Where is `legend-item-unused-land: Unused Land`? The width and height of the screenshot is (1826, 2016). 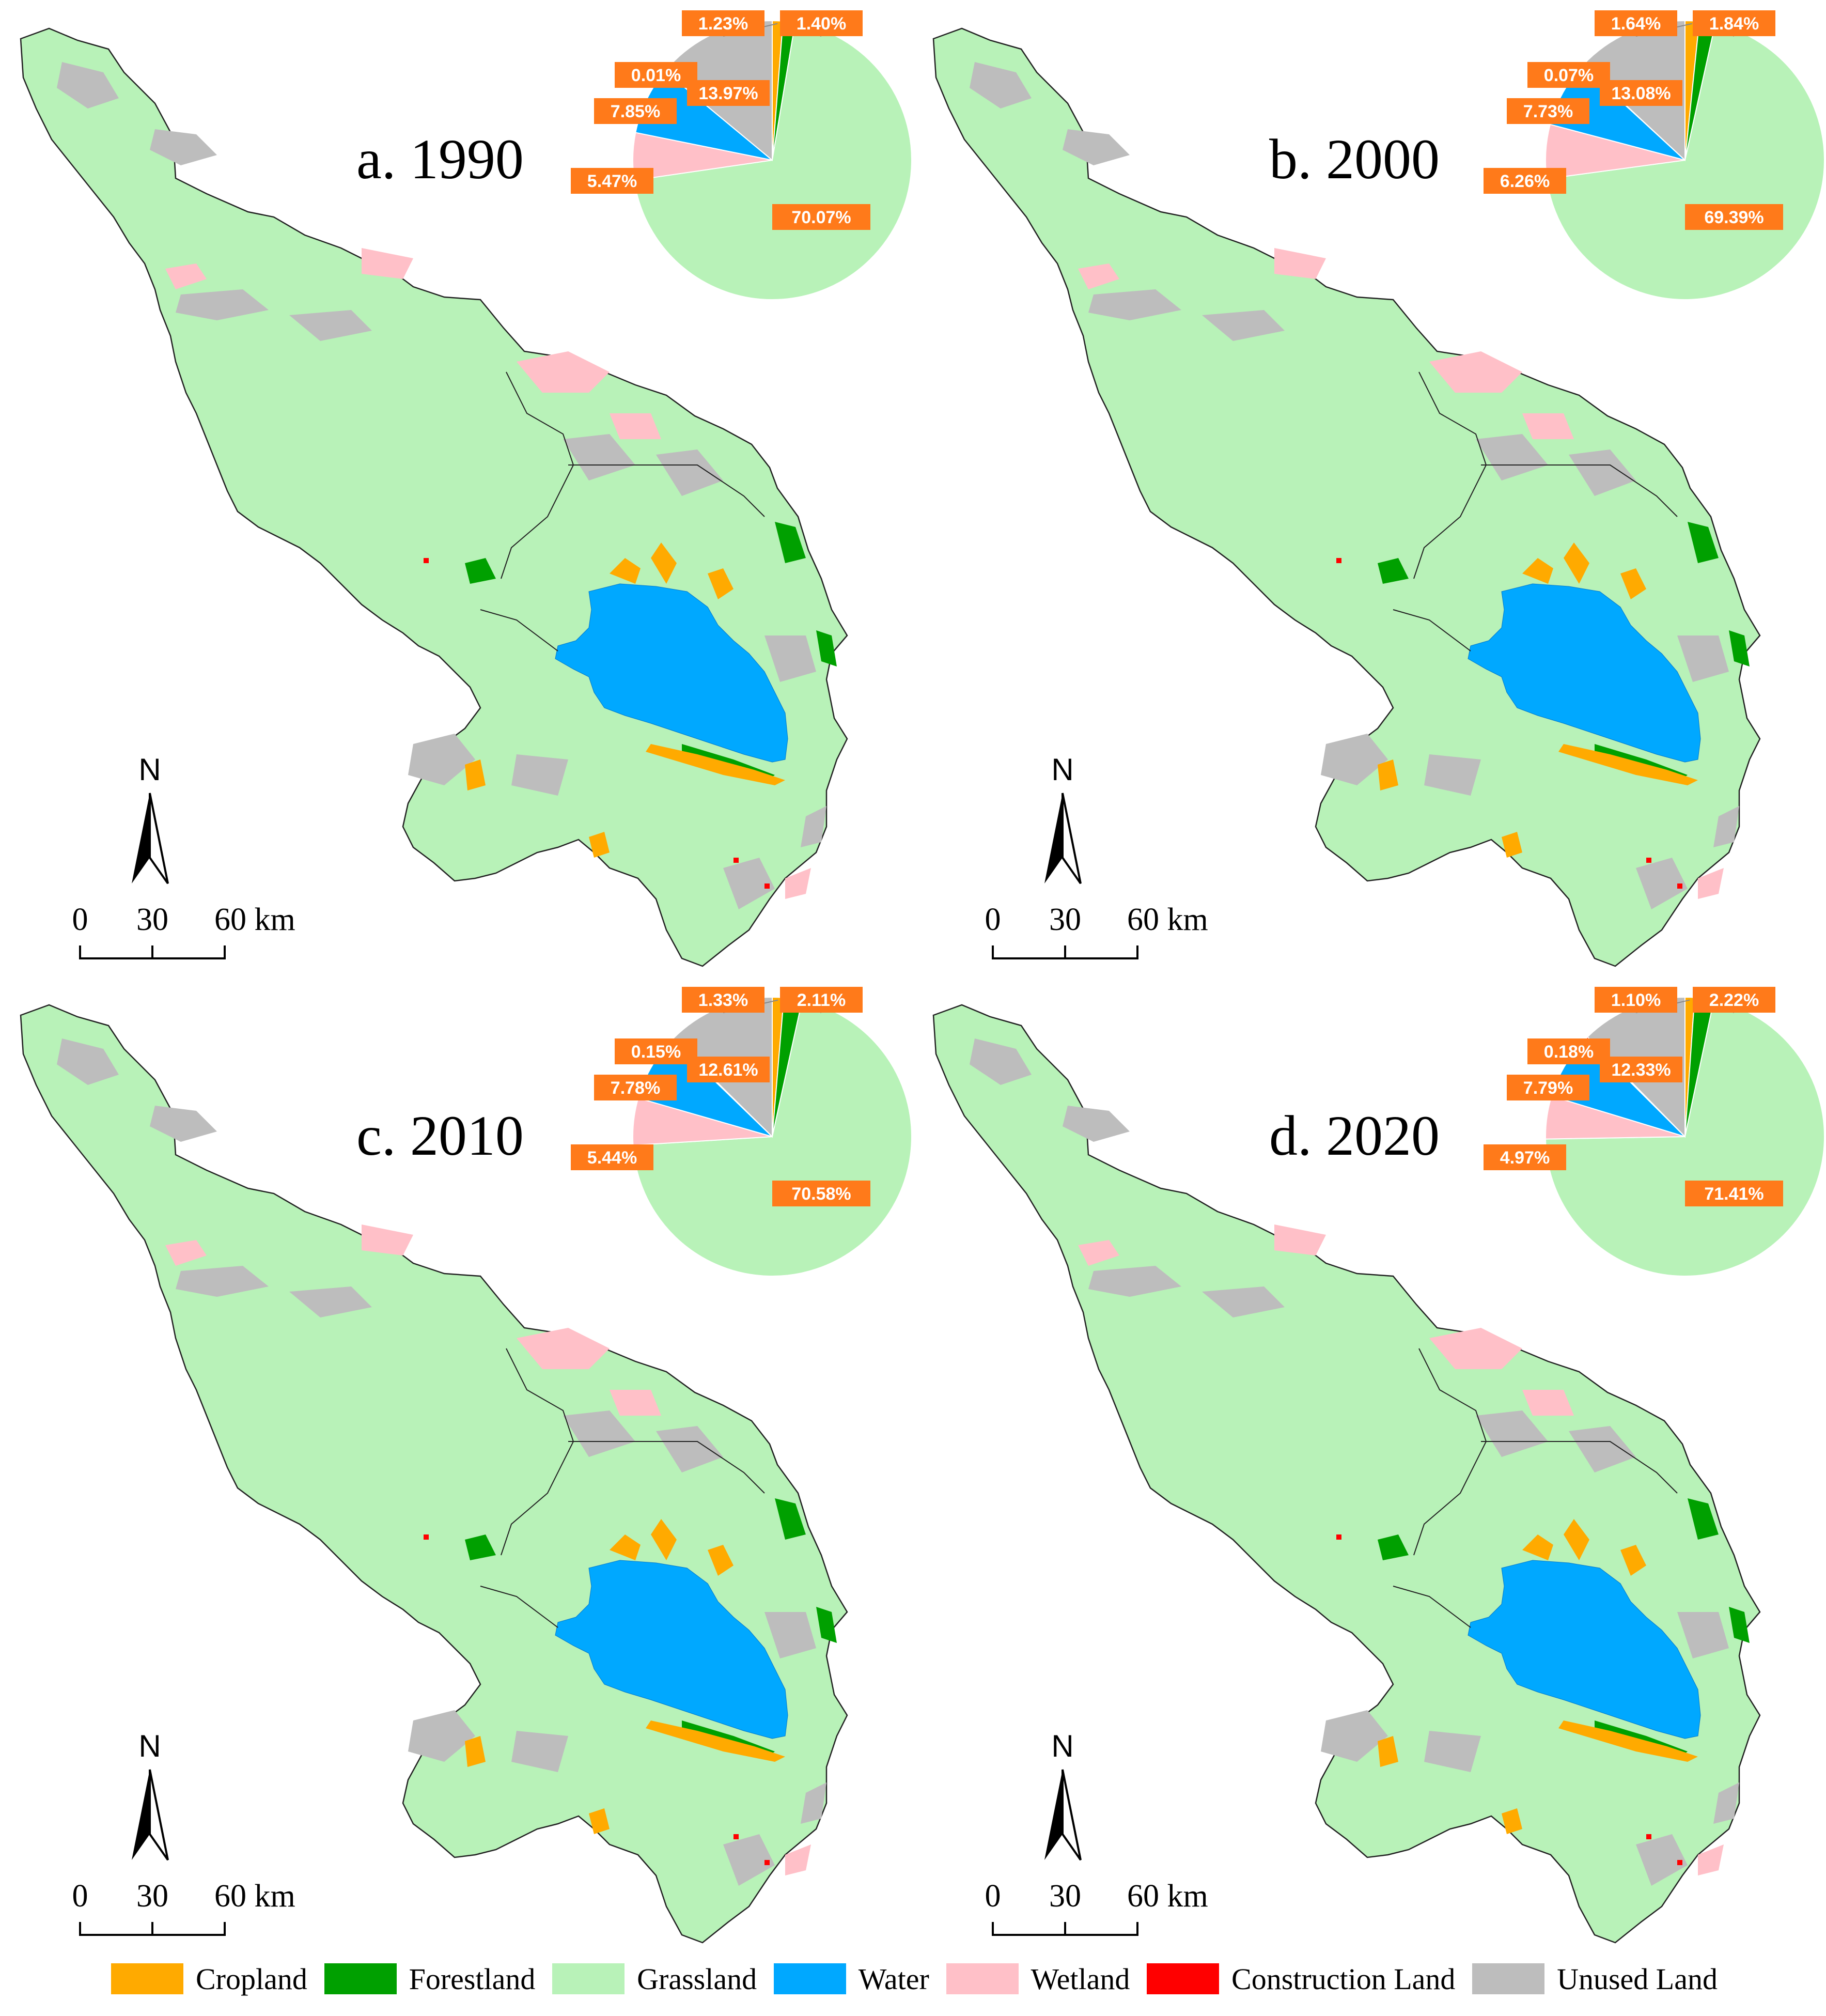 legend-item-unused-land: Unused Land is located at coordinates (1595, 1979).